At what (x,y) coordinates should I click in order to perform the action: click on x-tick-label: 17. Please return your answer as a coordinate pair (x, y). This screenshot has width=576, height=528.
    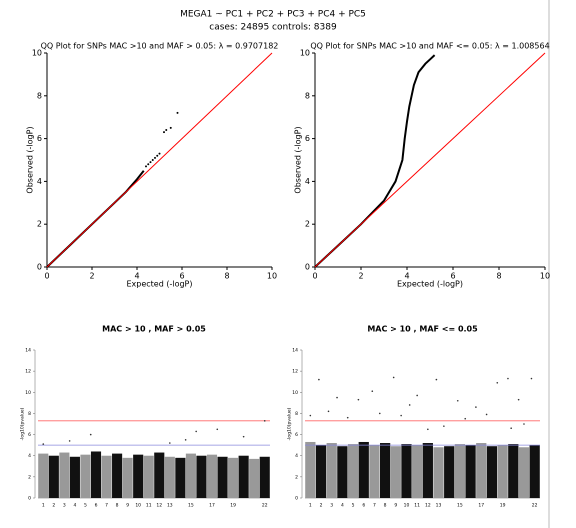
    Looking at the image, I should click on (212, 506).